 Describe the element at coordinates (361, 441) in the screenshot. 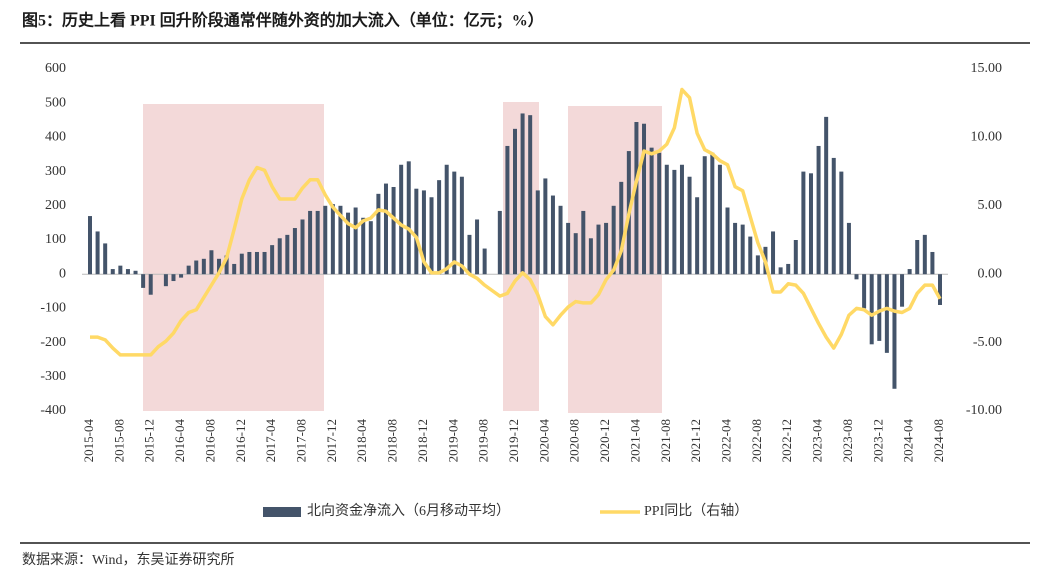

I see `x-tick-label: 2018-04` at that location.